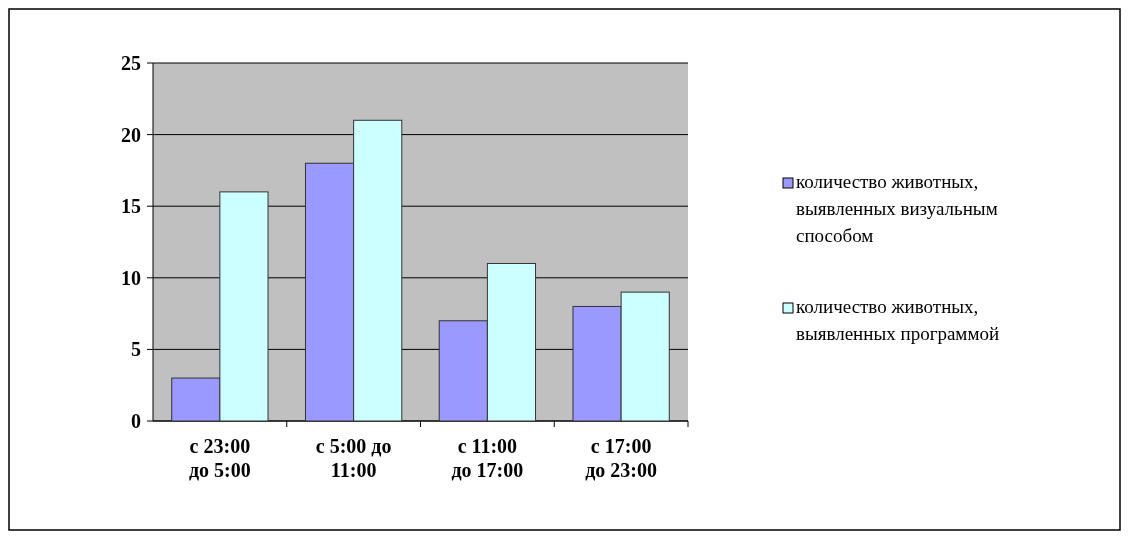 This screenshot has height=539, width=1129. What do you see at coordinates (487, 458) in the screenshot?
I see `x-tick-label: с 11:00 до 17:00` at bounding box center [487, 458].